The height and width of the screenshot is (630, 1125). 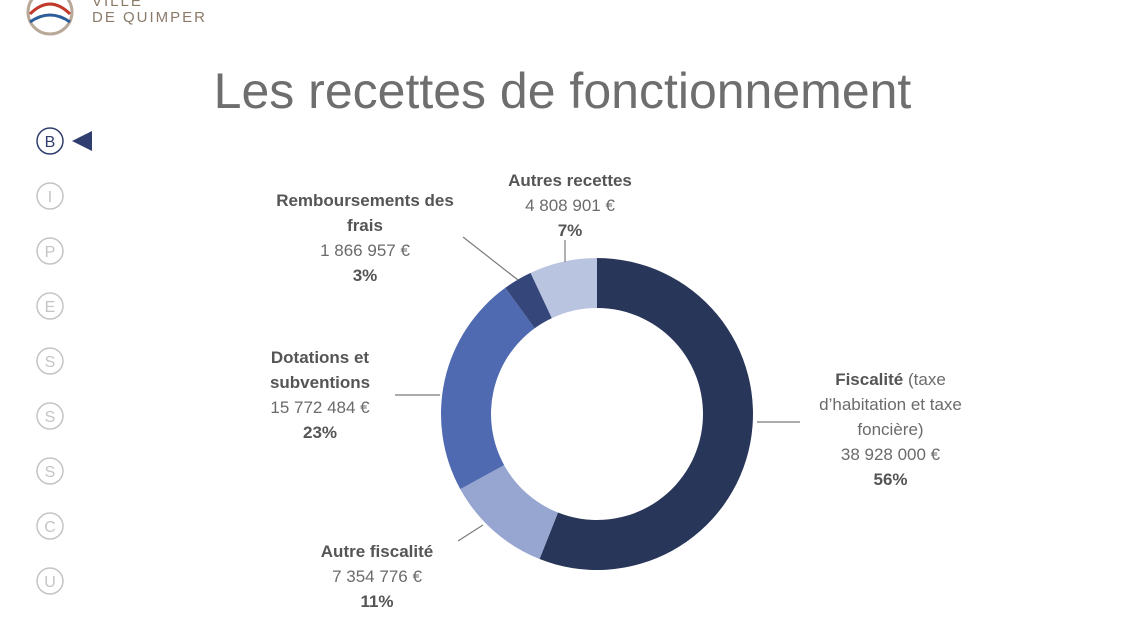 What do you see at coordinates (365, 213) in the screenshot?
I see `category-name: Remboursements des frais` at bounding box center [365, 213].